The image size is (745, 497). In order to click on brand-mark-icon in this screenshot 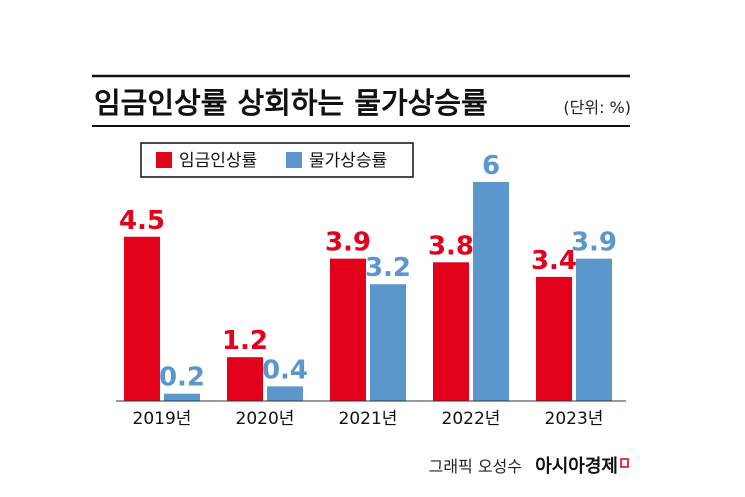, I will do `click(624, 463)`.